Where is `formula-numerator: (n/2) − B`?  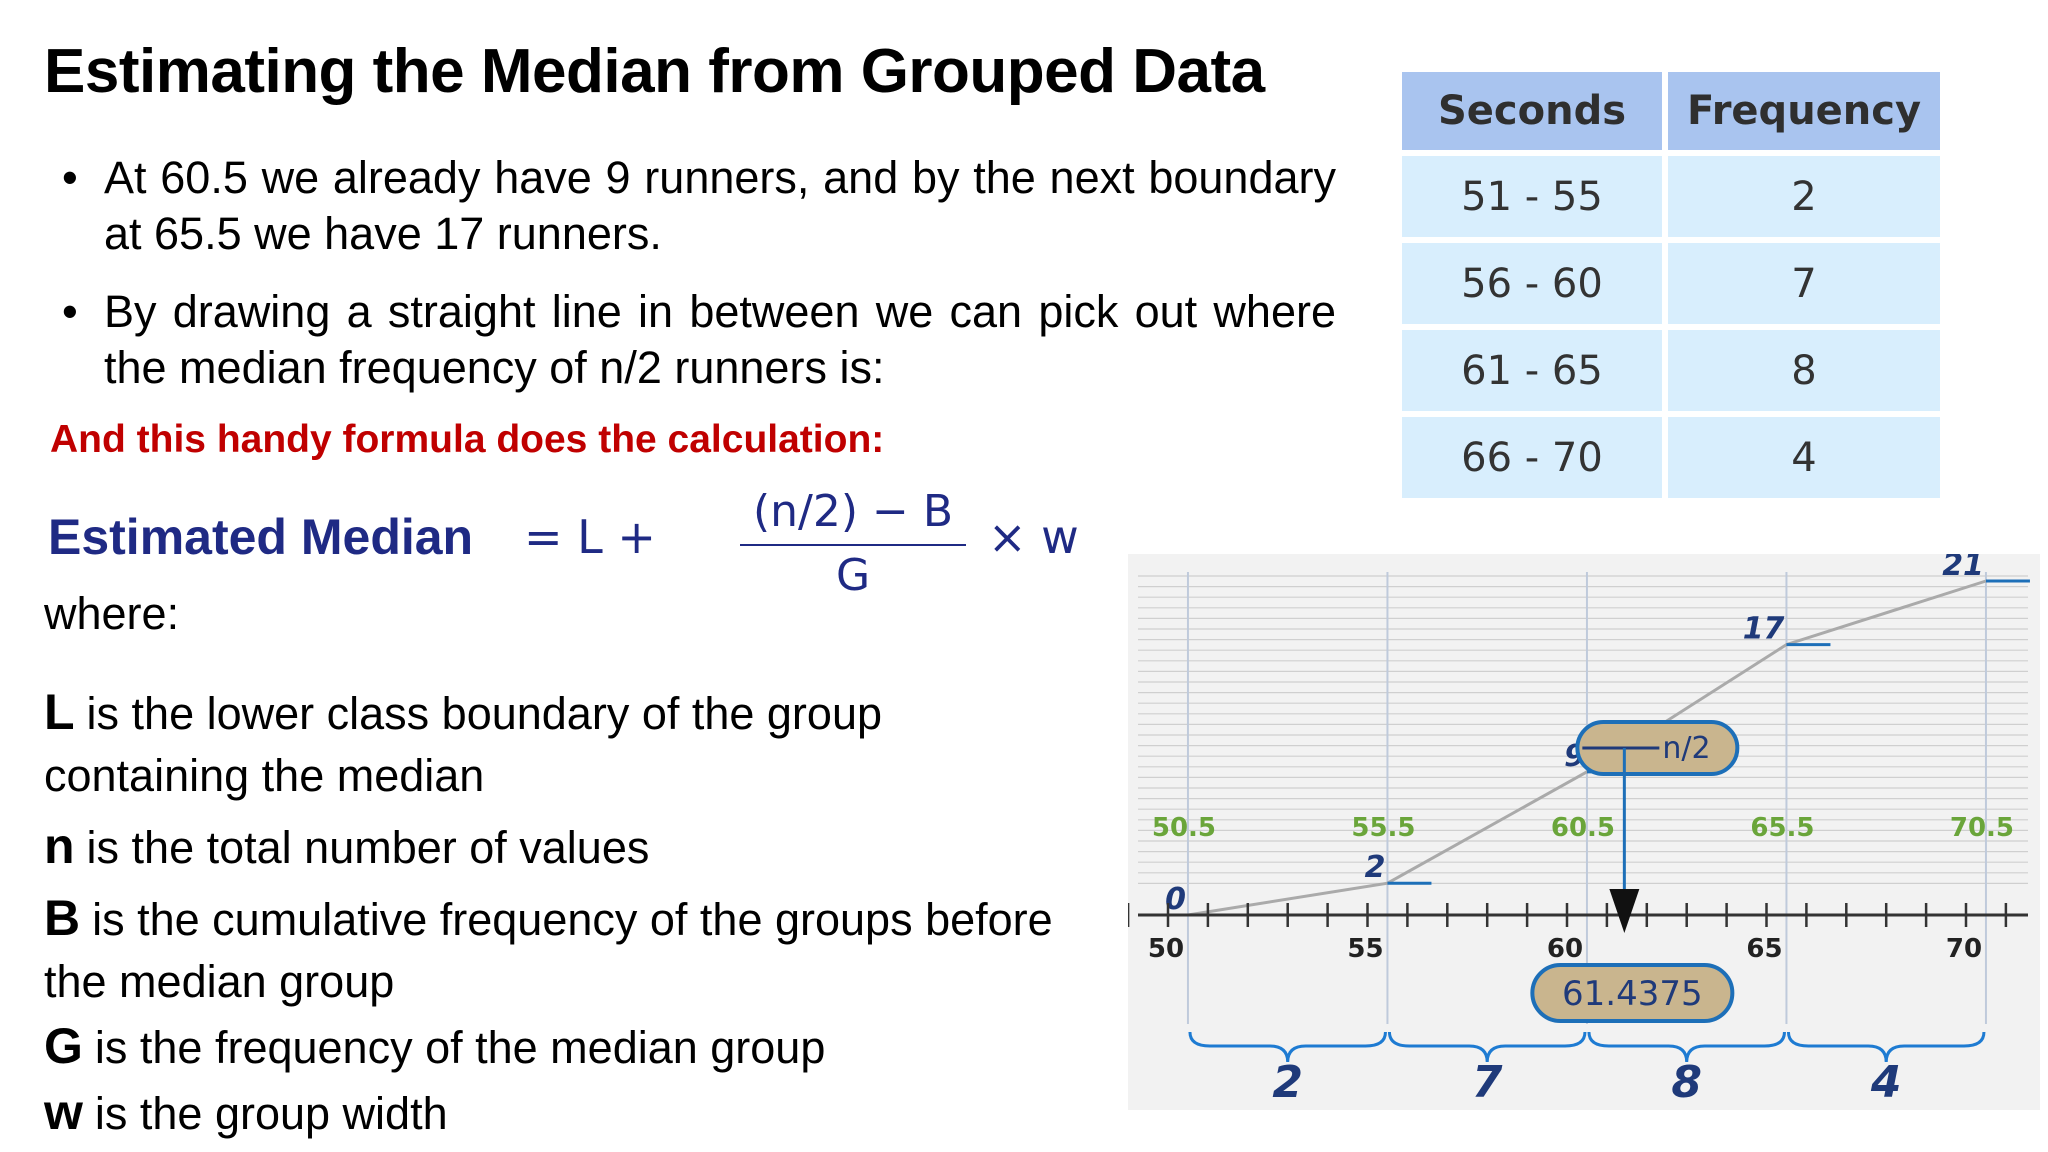 formula-numerator: (n/2) − B is located at coordinates (853, 511).